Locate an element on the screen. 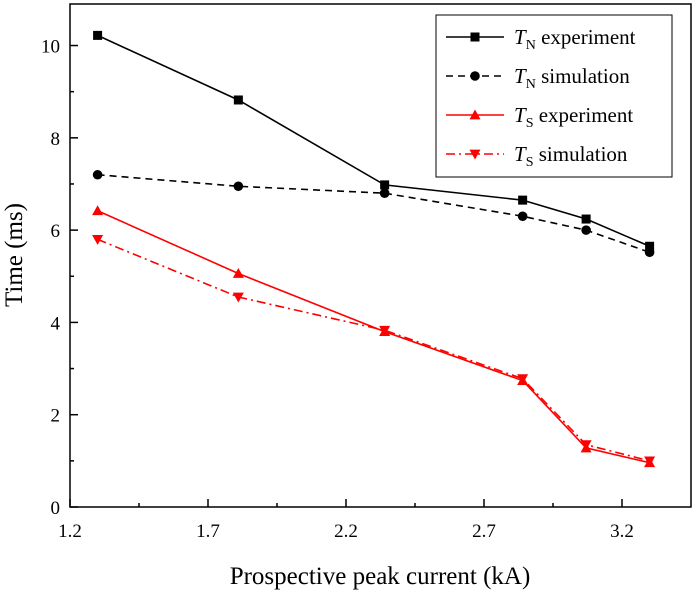 The width and height of the screenshot is (700, 593). x-tick-label: 3.2 is located at coordinates (622, 531).